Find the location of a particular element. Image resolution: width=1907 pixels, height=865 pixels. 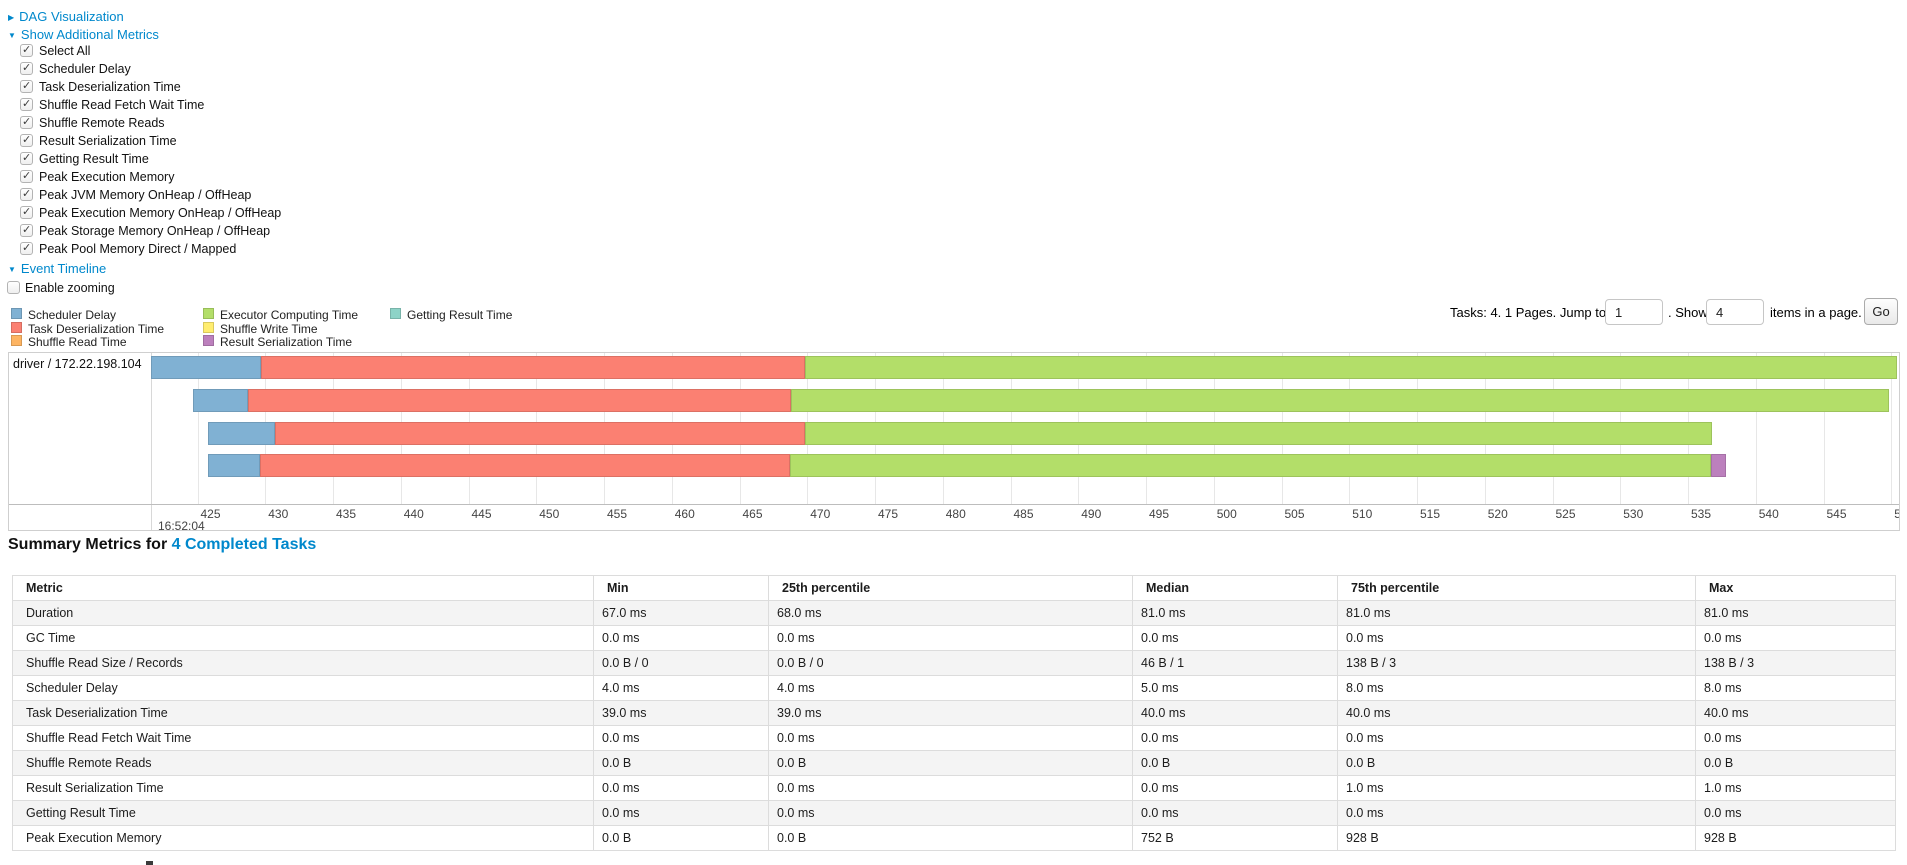

items-in-page-label: items in a page. is located at coordinates (1816, 312).